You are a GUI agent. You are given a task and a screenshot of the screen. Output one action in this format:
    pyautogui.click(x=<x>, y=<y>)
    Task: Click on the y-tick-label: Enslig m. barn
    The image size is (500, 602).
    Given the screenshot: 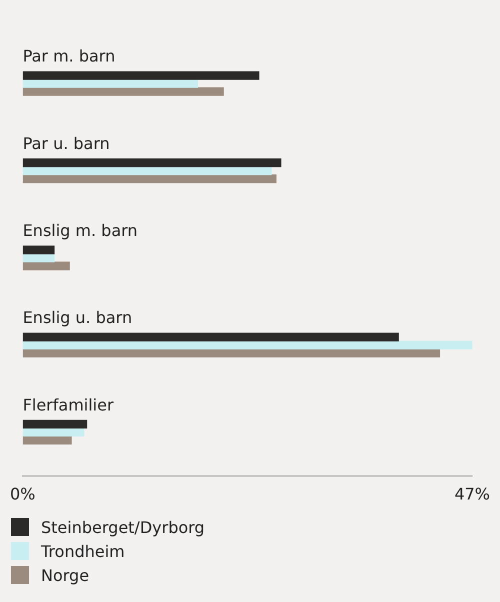 What is the action you would take?
    pyautogui.click(x=80, y=230)
    